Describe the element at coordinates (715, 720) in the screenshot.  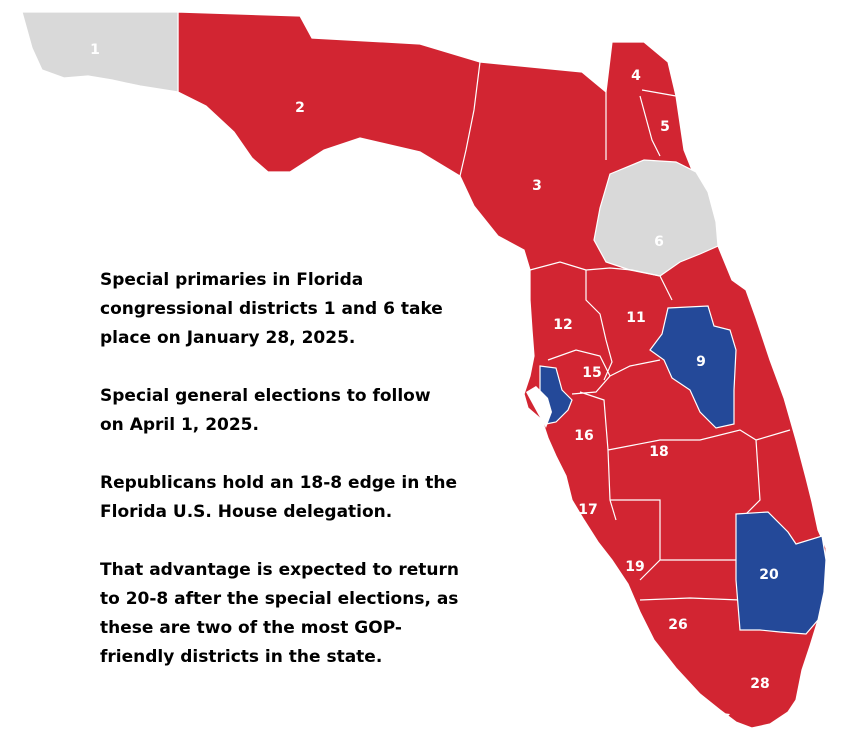
I see `coastal-notch` at that location.